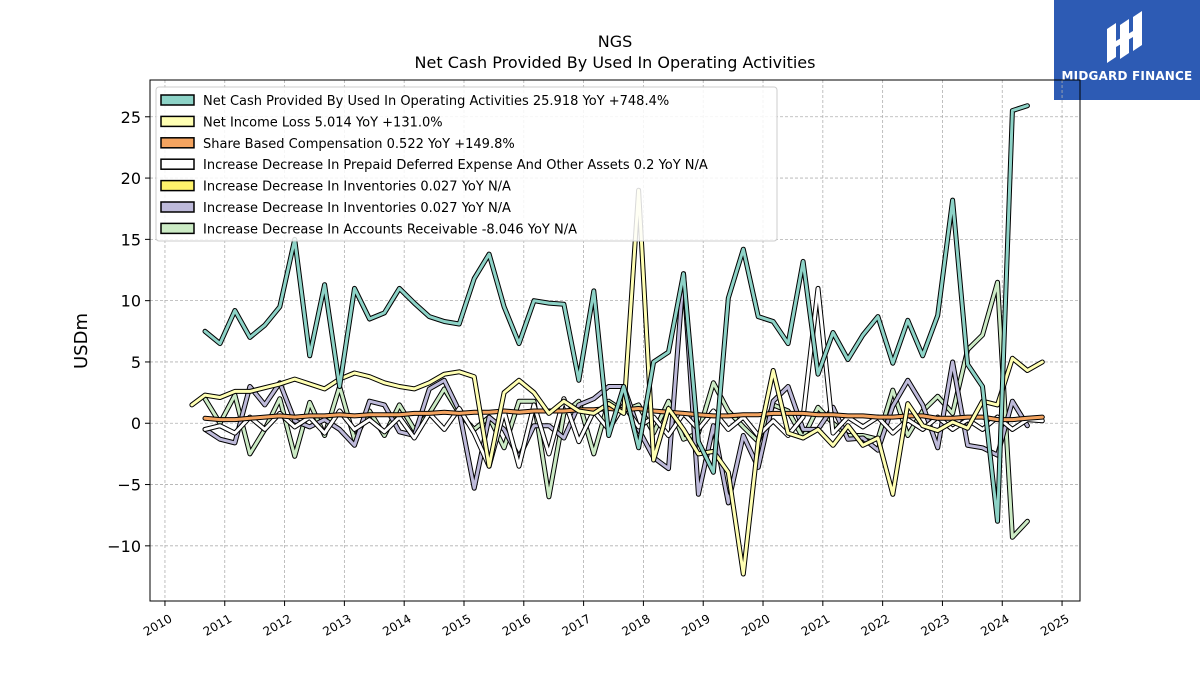  What do you see at coordinates (217, 624) in the screenshot?
I see `x-tick-label: 2011` at bounding box center [217, 624].